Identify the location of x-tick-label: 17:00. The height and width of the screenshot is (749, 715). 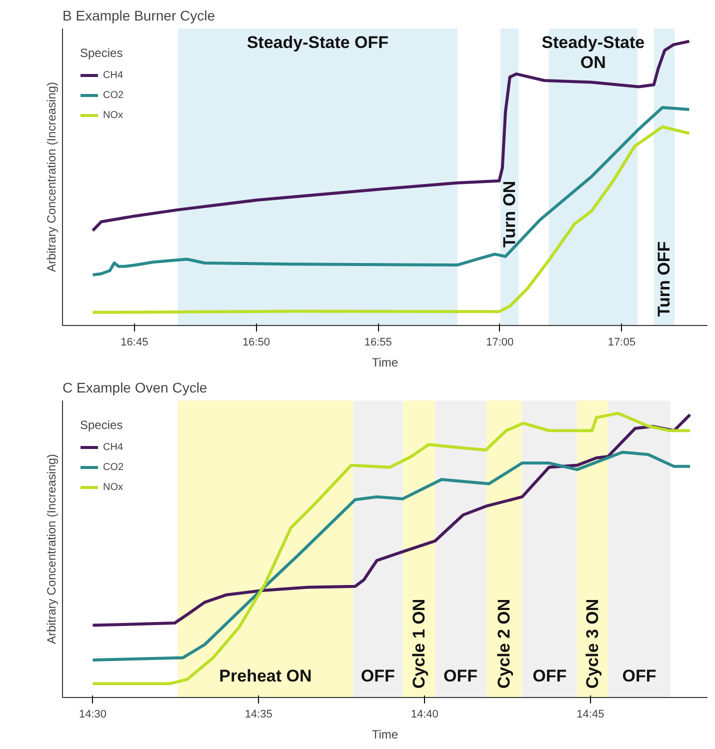
(500, 342).